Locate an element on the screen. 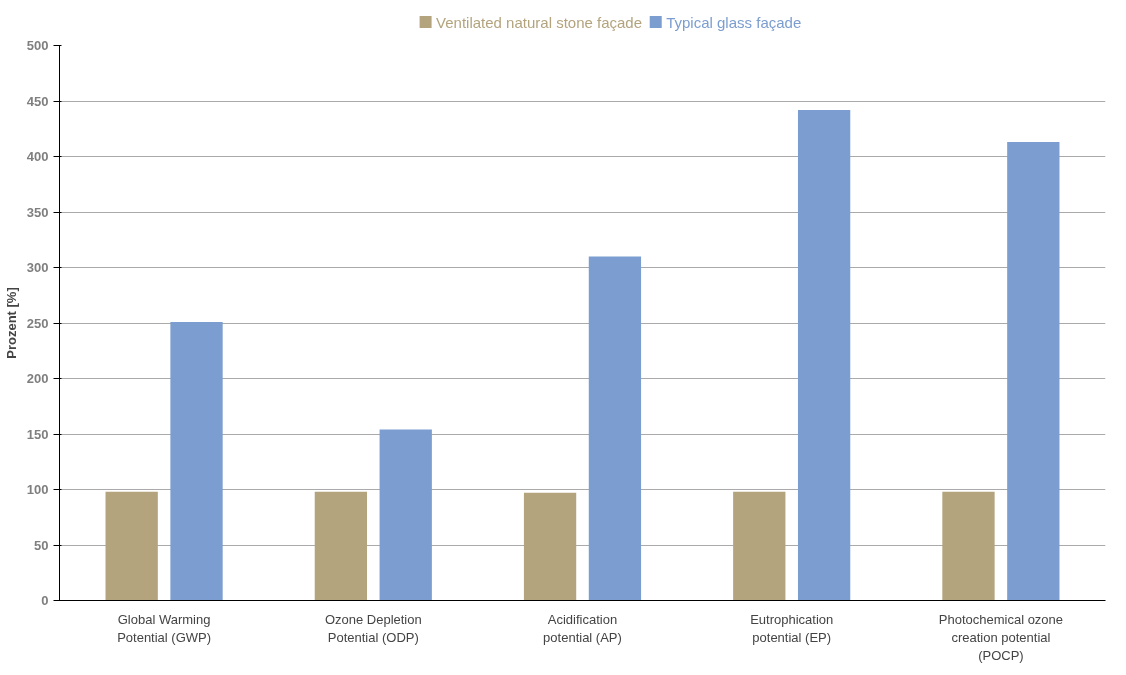 The width and height of the screenshot is (1126, 675). x-tick-label: Eutrophication potential (EP) is located at coordinates (792, 628).